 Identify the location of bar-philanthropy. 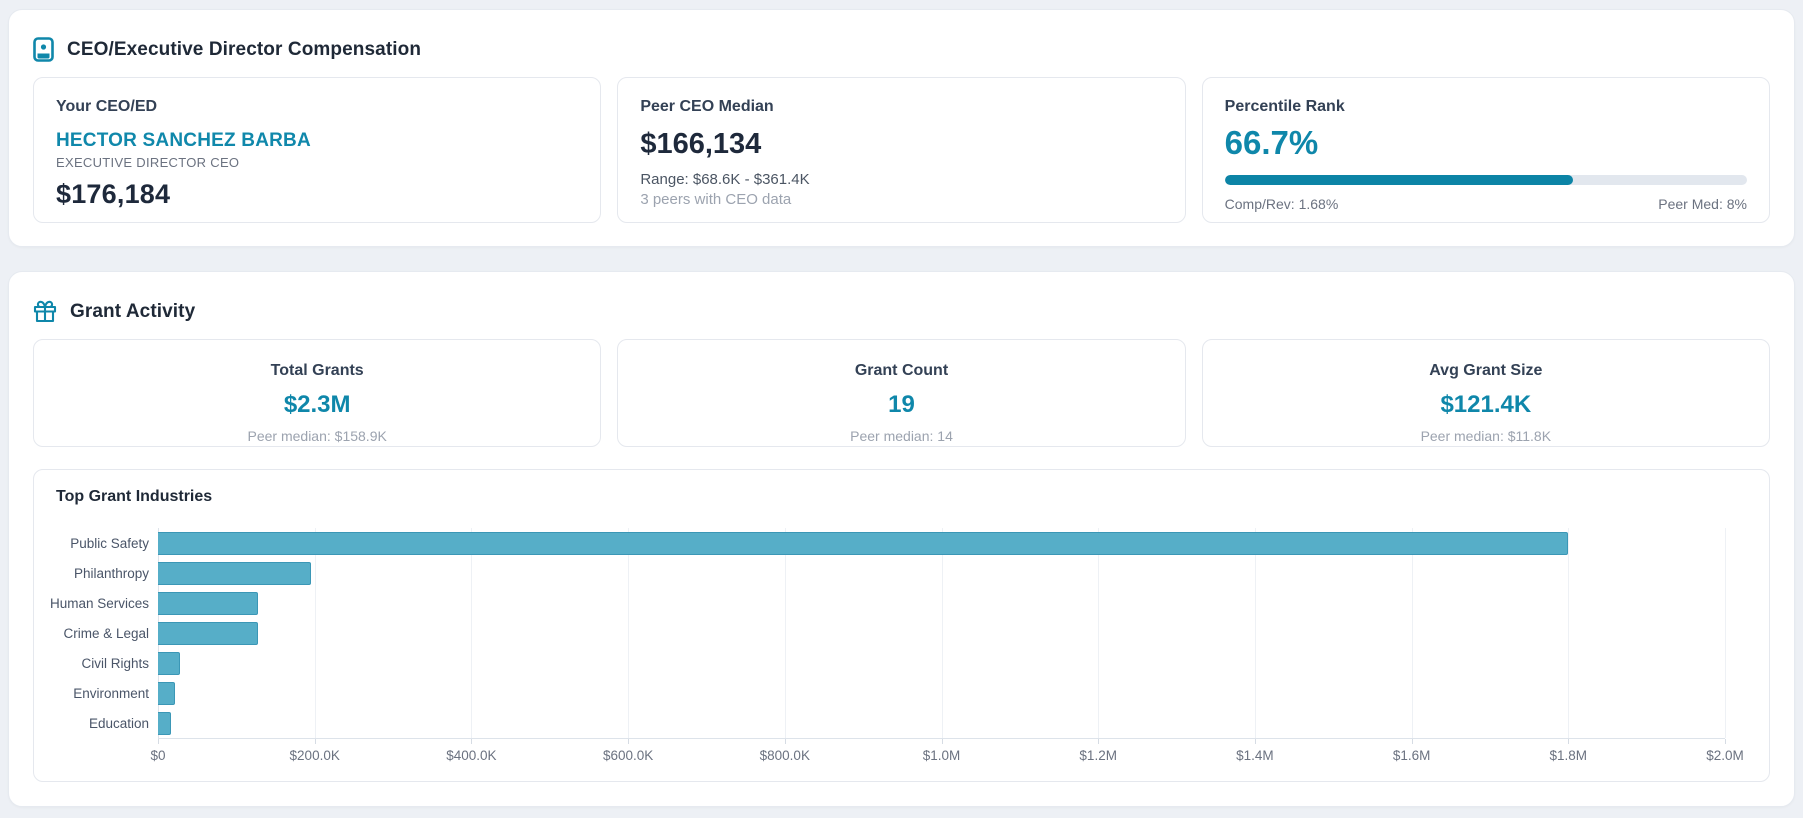
(234, 573).